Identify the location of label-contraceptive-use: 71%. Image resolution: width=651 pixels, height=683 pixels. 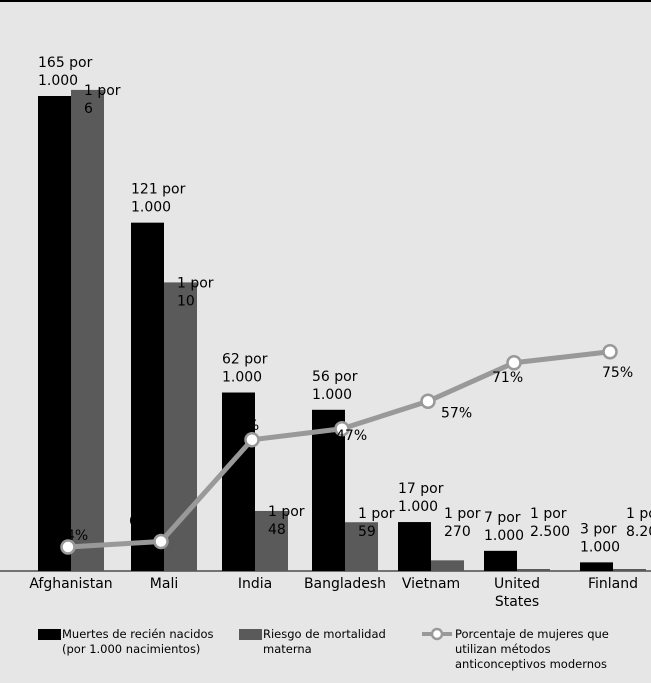
(507, 378).